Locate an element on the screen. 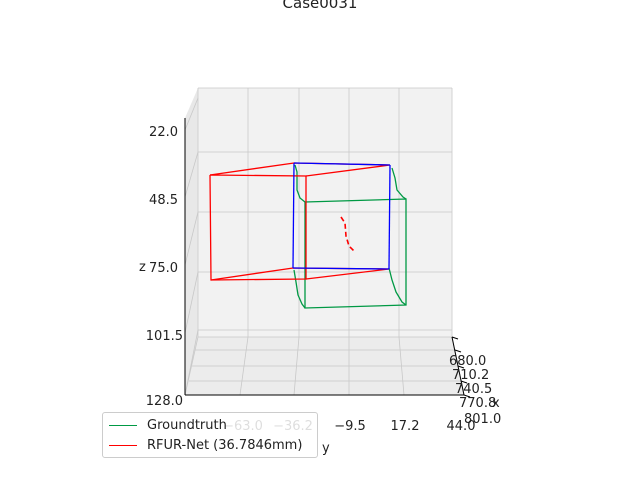  overlap-box-right is located at coordinates (389, 217).